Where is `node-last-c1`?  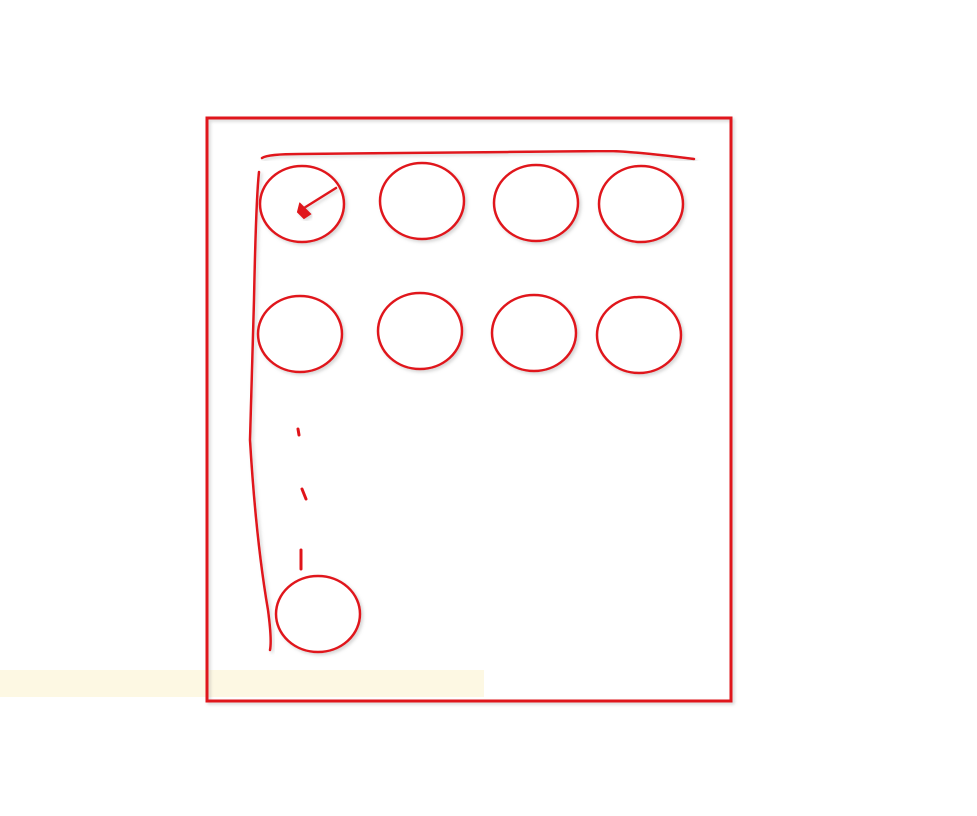 node-last-c1 is located at coordinates (318, 614).